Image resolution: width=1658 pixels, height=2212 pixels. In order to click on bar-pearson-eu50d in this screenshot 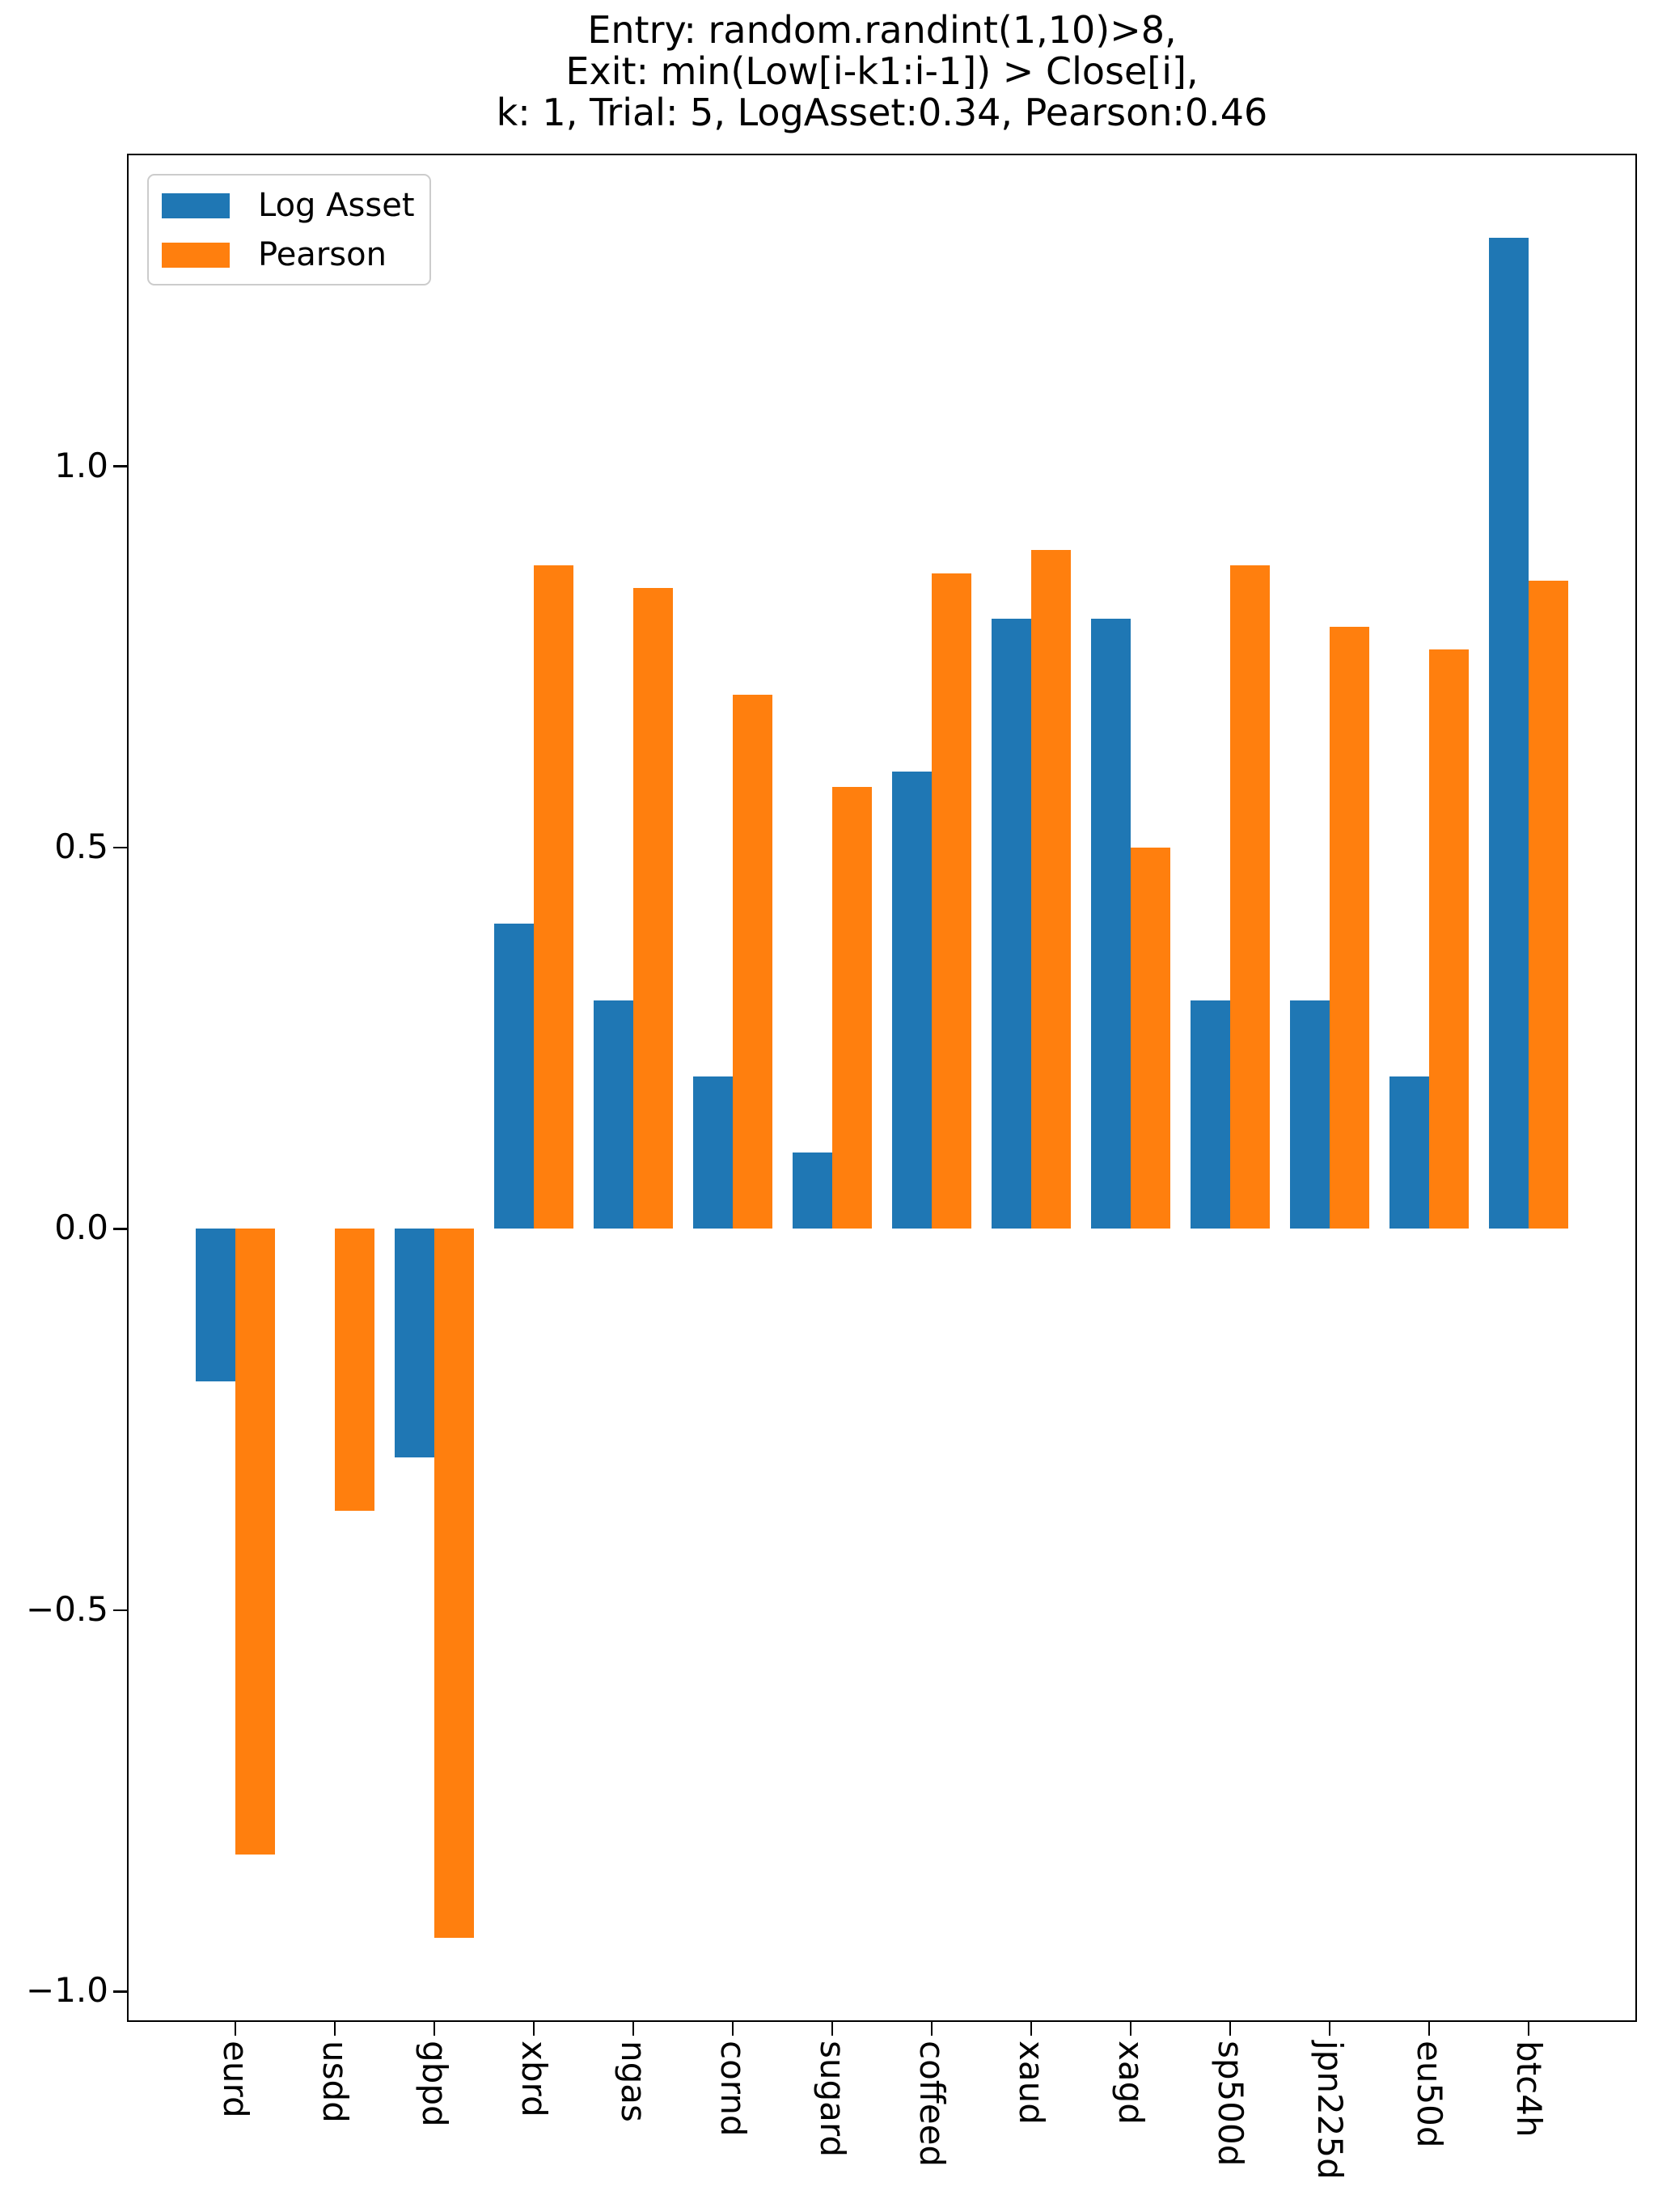, I will do `click(1449, 939)`.